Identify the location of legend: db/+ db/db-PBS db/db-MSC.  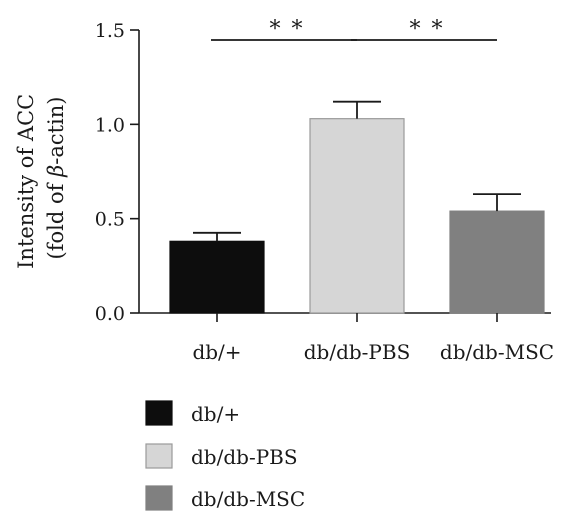
(225, 455).